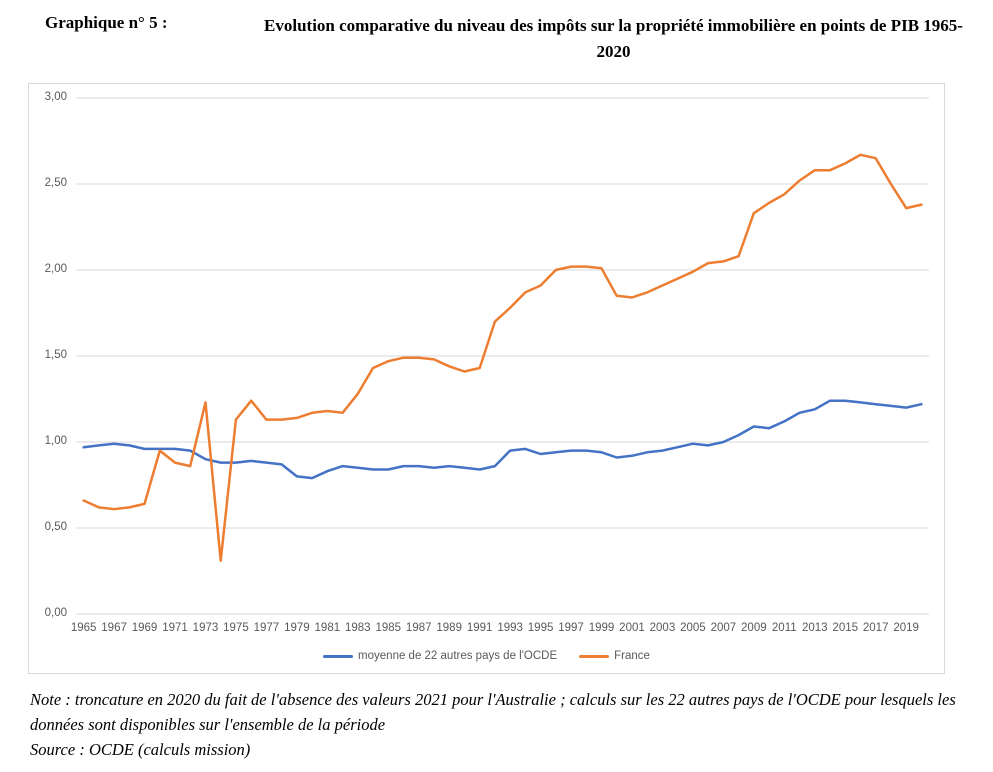 The image size is (993, 772). Describe the element at coordinates (632, 656) in the screenshot. I see `legend-label-france: France` at that location.